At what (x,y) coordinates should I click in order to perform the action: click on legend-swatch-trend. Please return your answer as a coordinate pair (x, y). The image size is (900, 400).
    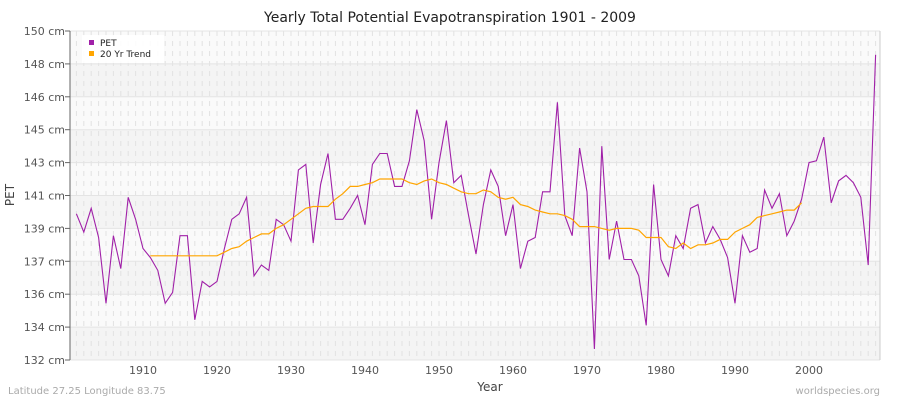
    Looking at the image, I should click on (91, 53).